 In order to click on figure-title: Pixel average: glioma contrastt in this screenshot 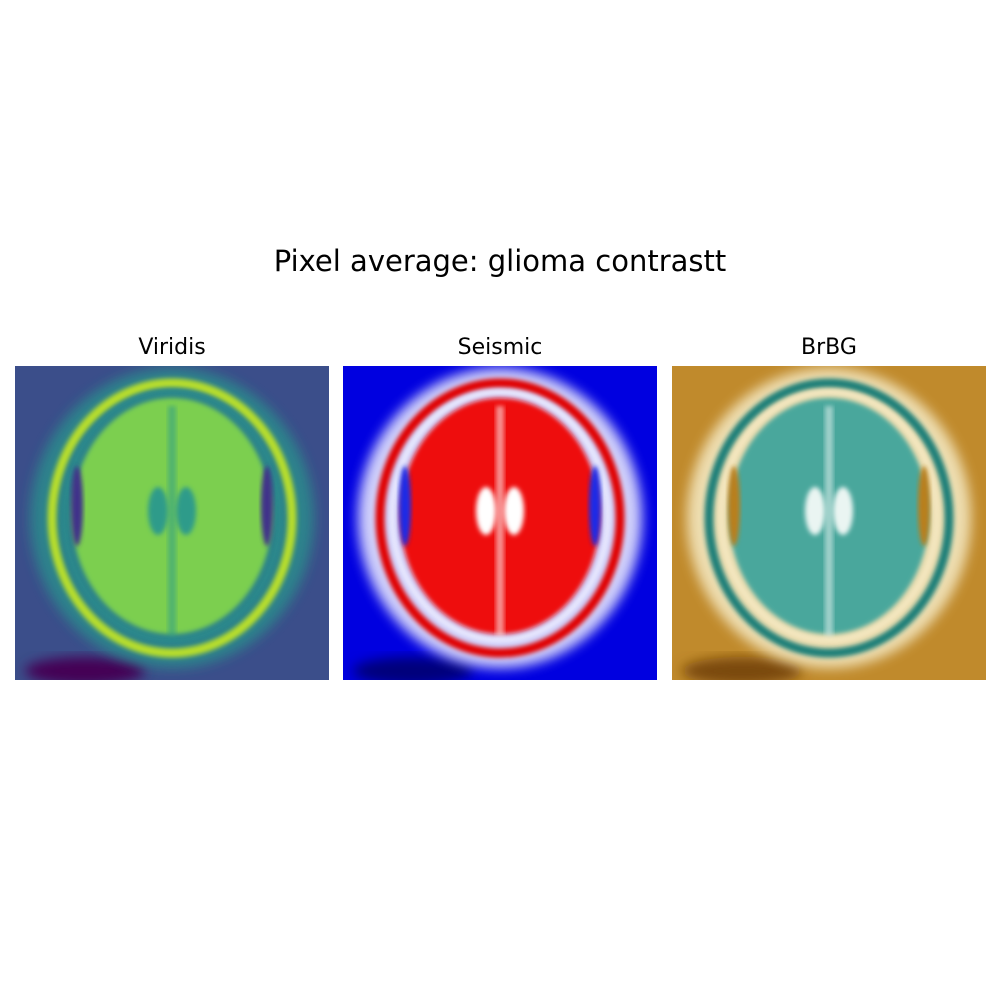, I will do `click(500, 261)`.